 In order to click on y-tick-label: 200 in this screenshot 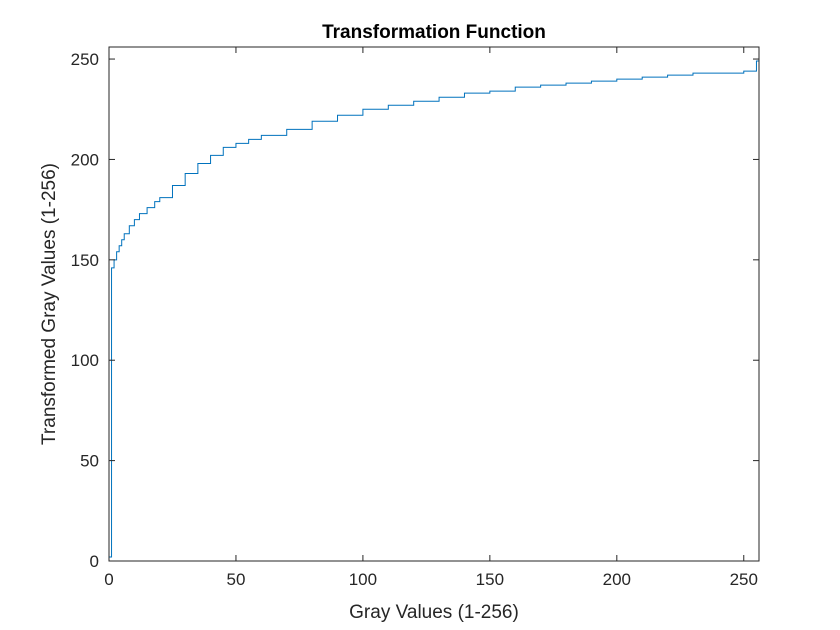, I will do `click(85, 159)`.